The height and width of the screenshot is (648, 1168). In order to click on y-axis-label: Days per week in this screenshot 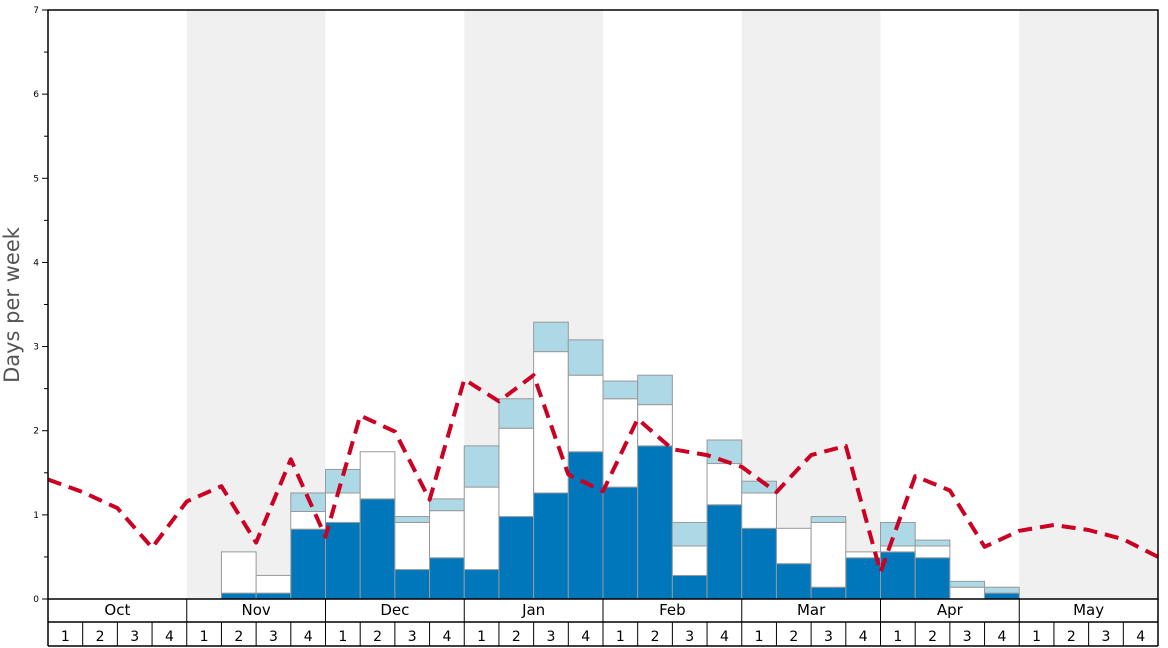, I will do `click(12, 304)`.